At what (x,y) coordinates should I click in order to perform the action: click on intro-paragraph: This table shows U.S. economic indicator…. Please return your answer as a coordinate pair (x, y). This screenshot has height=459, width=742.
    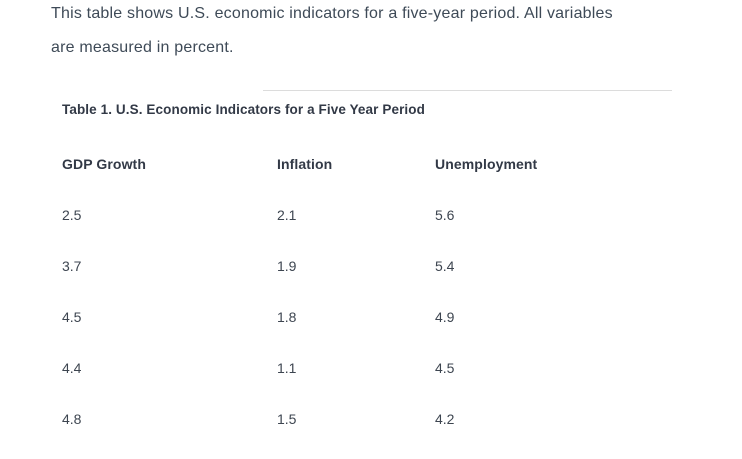
    Looking at the image, I should click on (332, 32).